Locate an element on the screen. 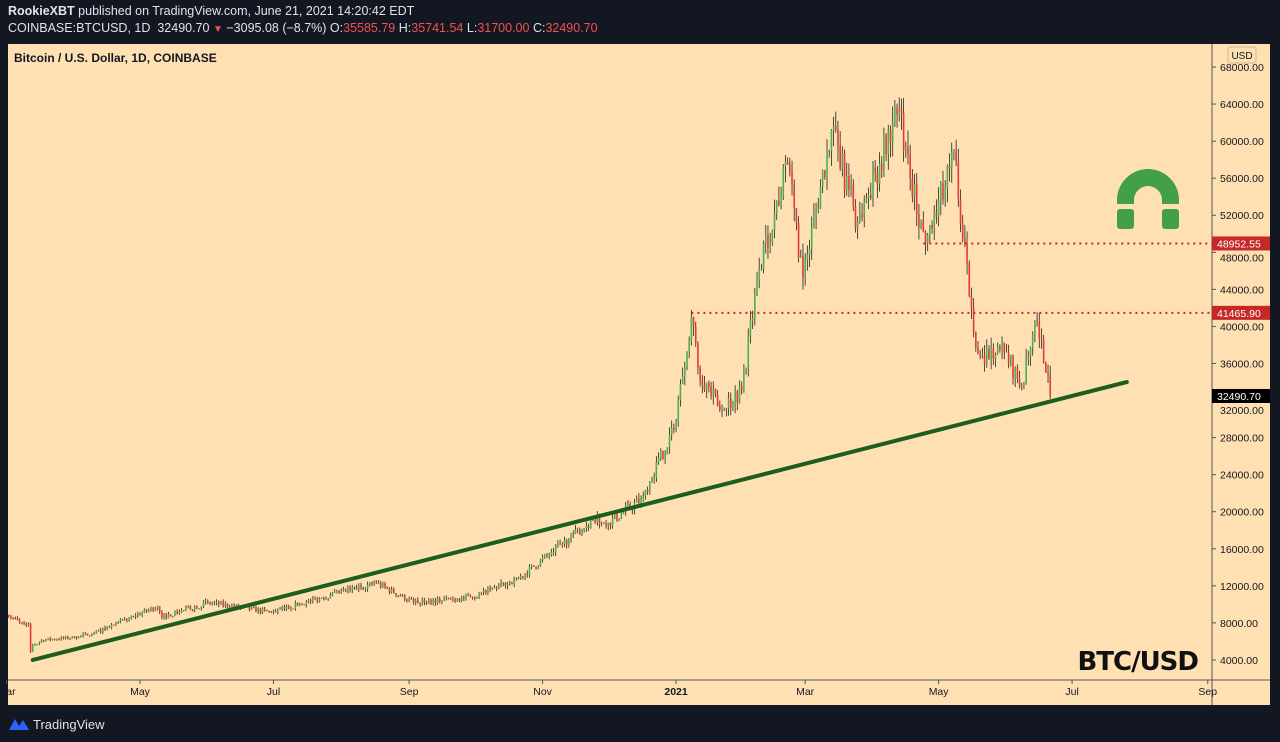  y-tick-label: 52000.00 is located at coordinates (1242, 216).